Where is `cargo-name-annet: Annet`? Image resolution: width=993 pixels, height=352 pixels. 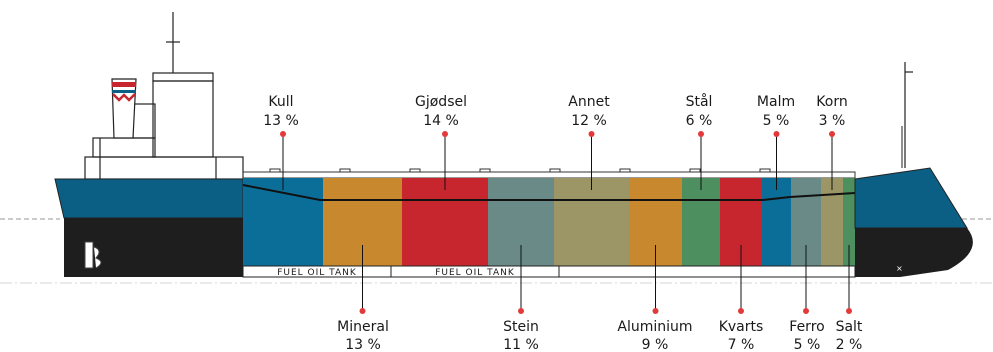
cargo-name-annet: Annet is located at coordinates (589, 102).